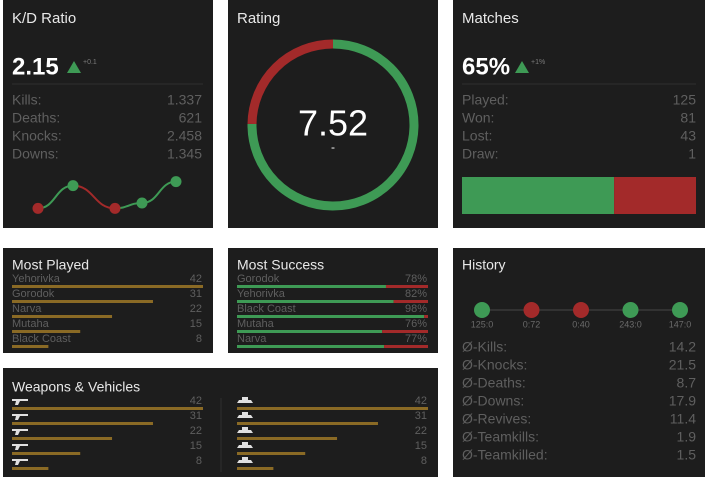 The width and height of the screenshot is (708, 477). What do you see at coordinates (687, 455) in the screenshot?
I see `stat-value: 1.5` at bounding box center [687, 455].